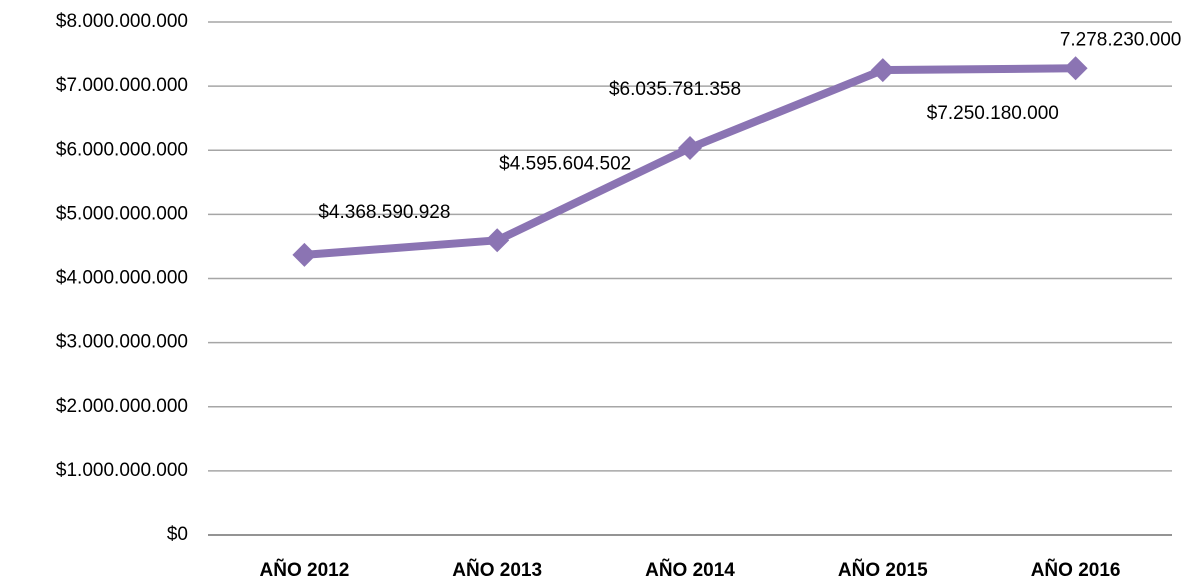 This screenshot has height=584, width=1196. Describe the element at coordinates (384, 212) in the screenshot. I see `data-label: $4.368.590.928` at that location.